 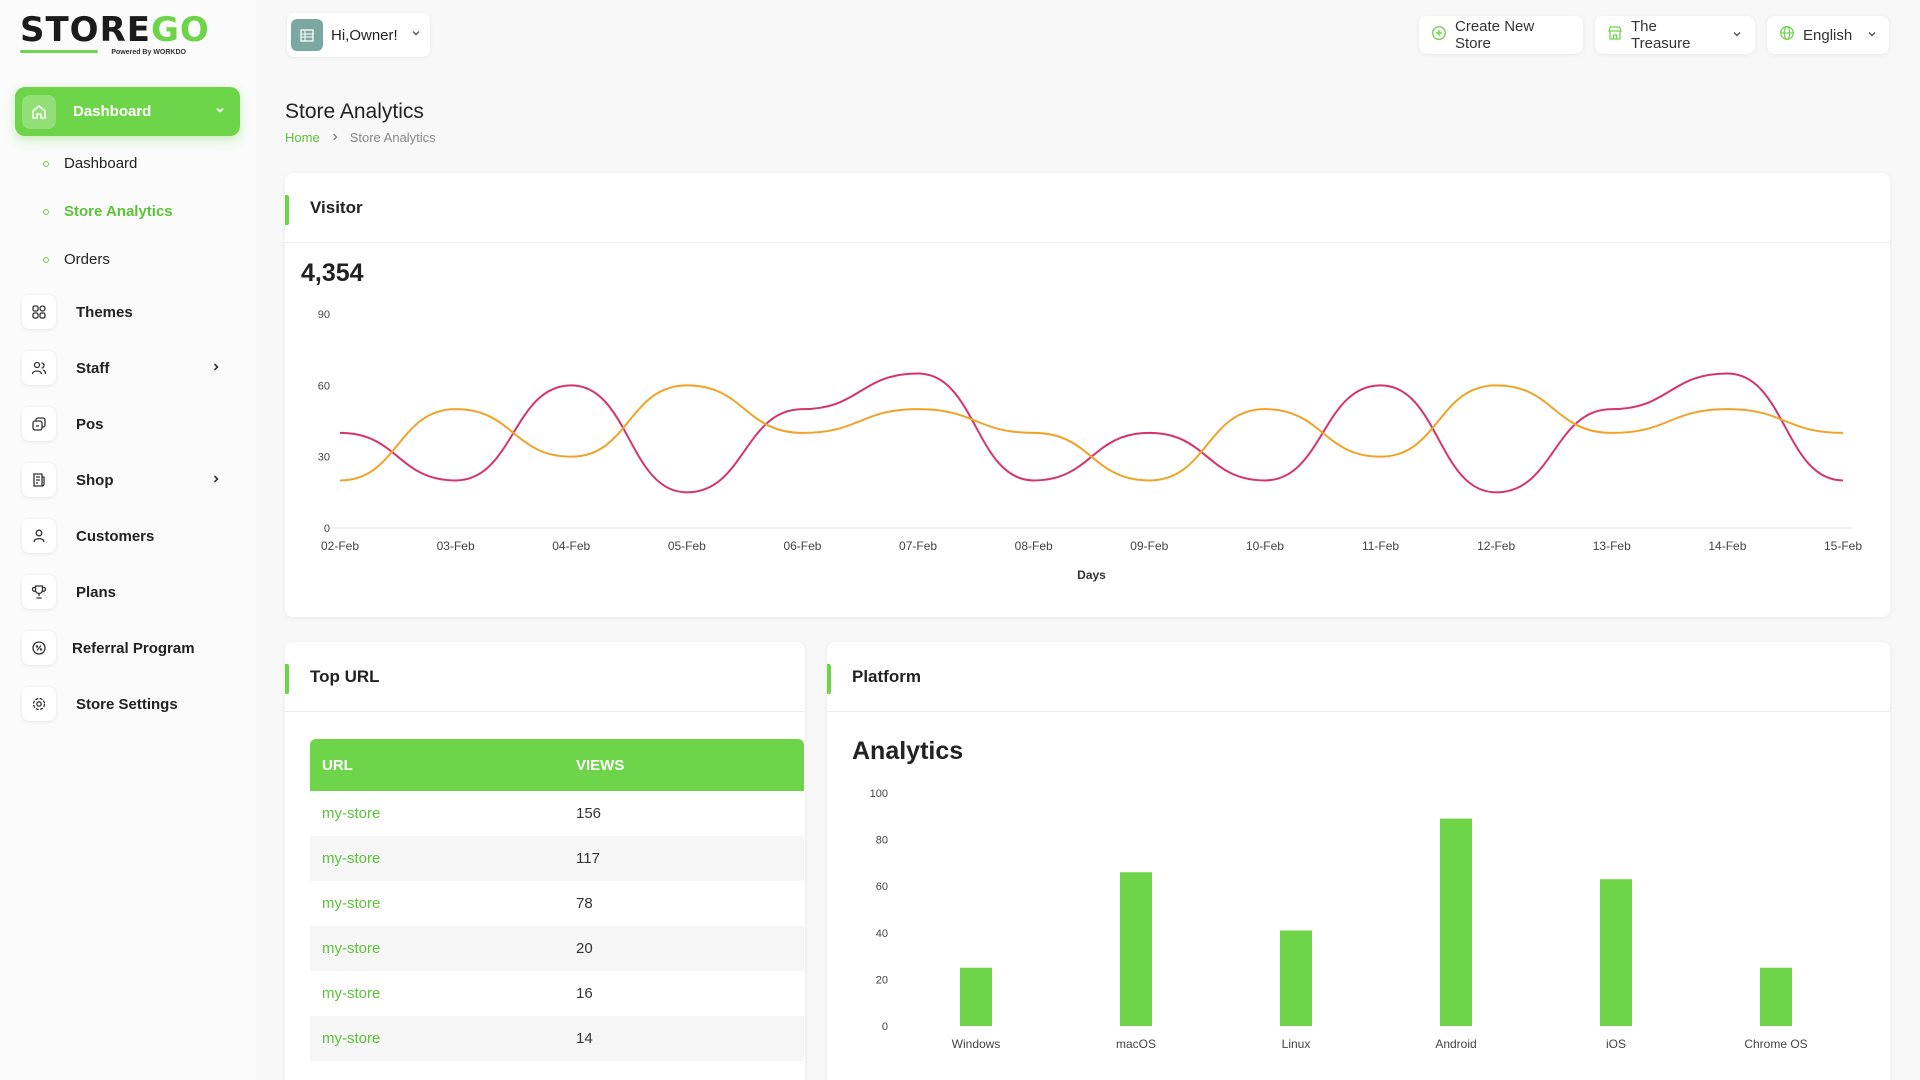 I want to click on y-tick-label: 80, so click(x=882, y=841).